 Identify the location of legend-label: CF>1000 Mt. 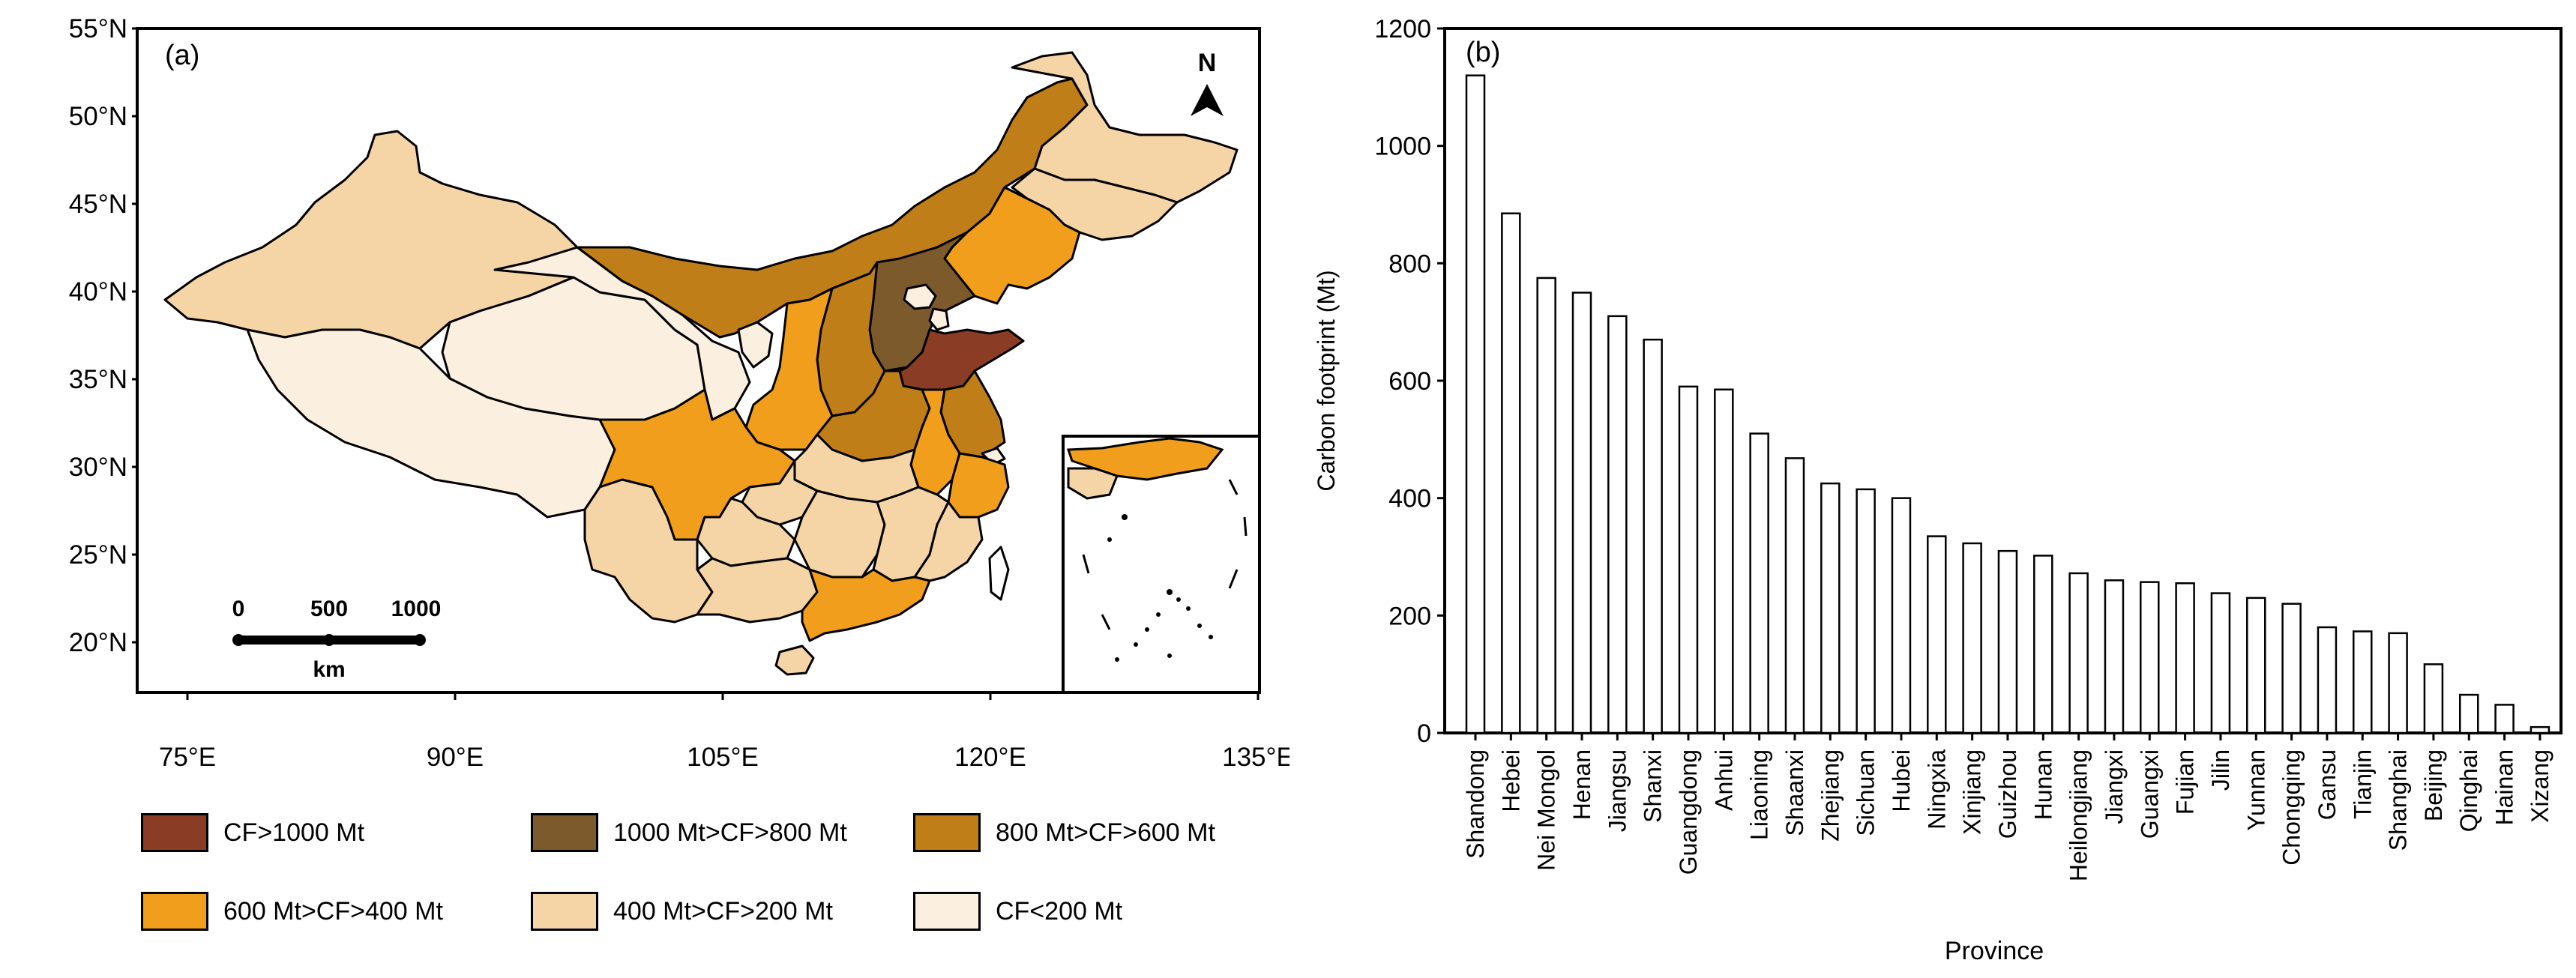
(294, 833).